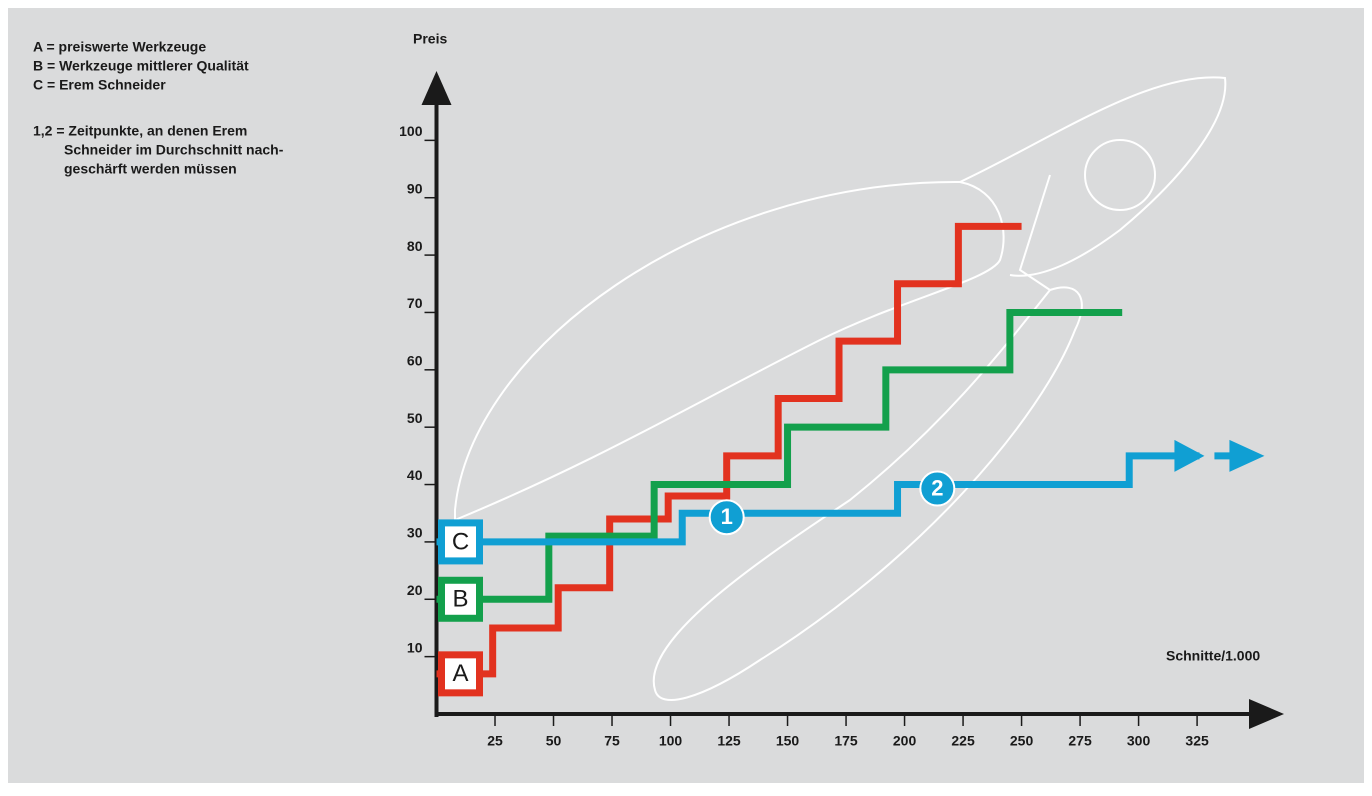  What do you see at coordinates (174, 150) in the screenshot?
I see `legend-note: Schneider im Durchschnitt nach-` at bounding box center [174, 150].